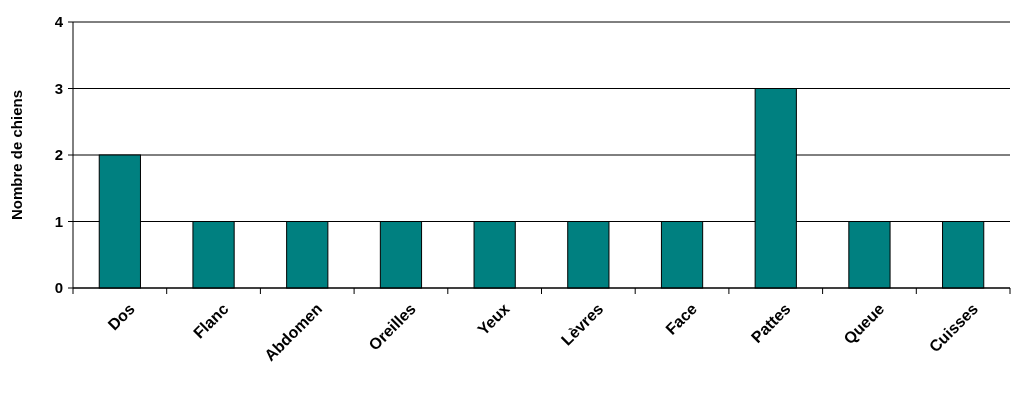 This screenshot has height=407, width=1013. What do you see at coordinates (58, 221) in the screenshot?
I see `y-tick-label: 1` at bounding box center [58, 221].